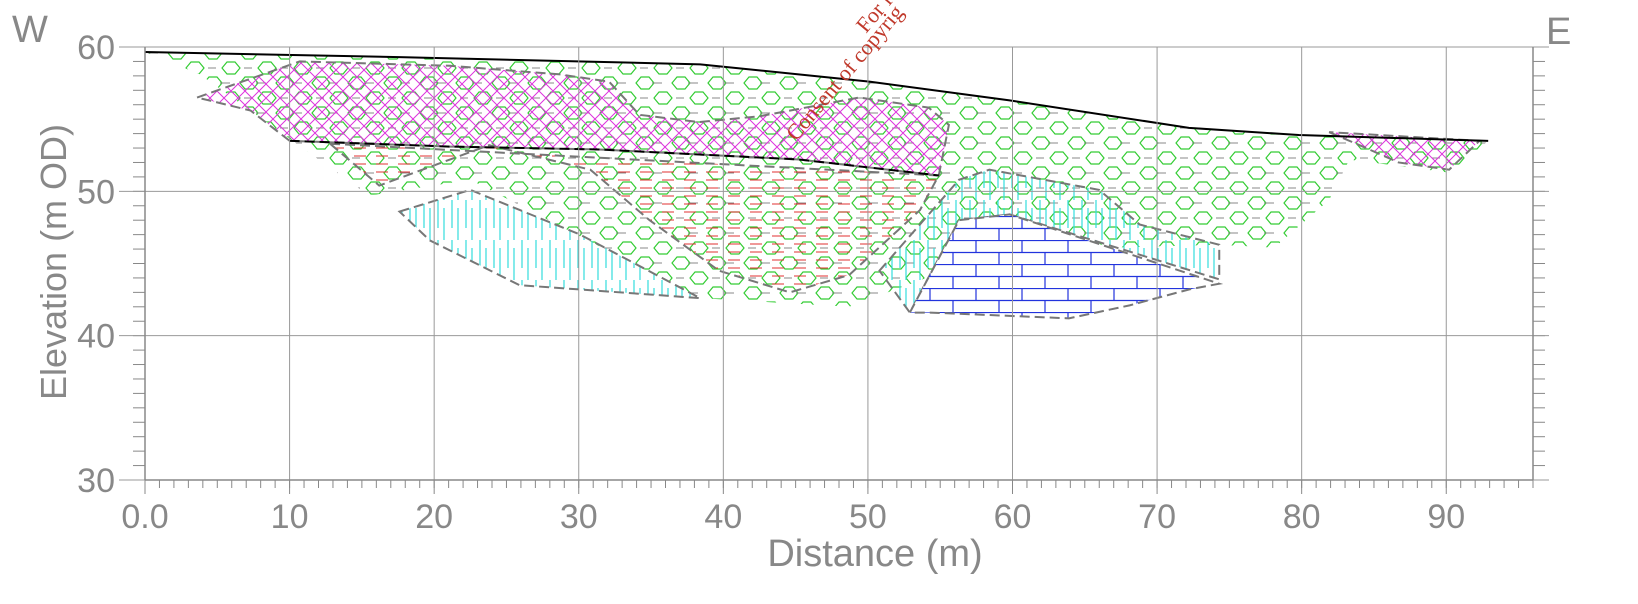 The height and width of the screenshot is (604, 1638). I want to click on x-tick-label: 80, so click(1302, 517).